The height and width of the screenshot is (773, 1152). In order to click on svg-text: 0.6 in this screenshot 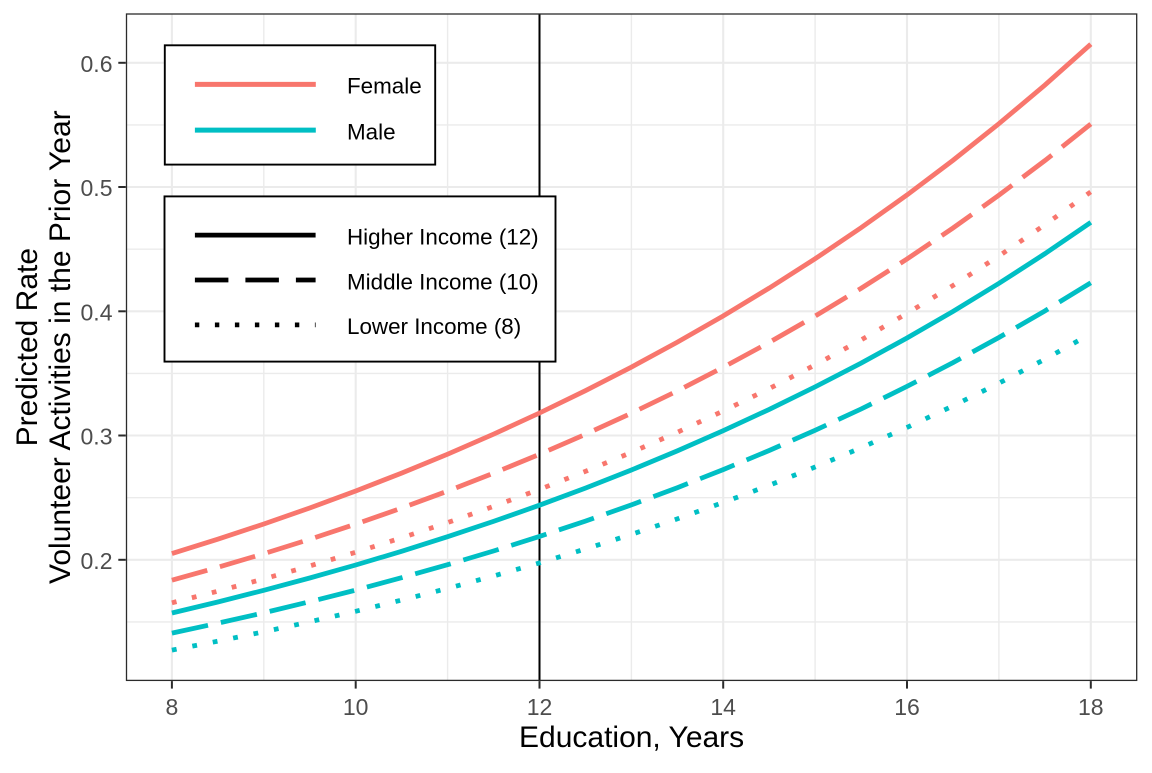, I will do `click(97, 64)`.